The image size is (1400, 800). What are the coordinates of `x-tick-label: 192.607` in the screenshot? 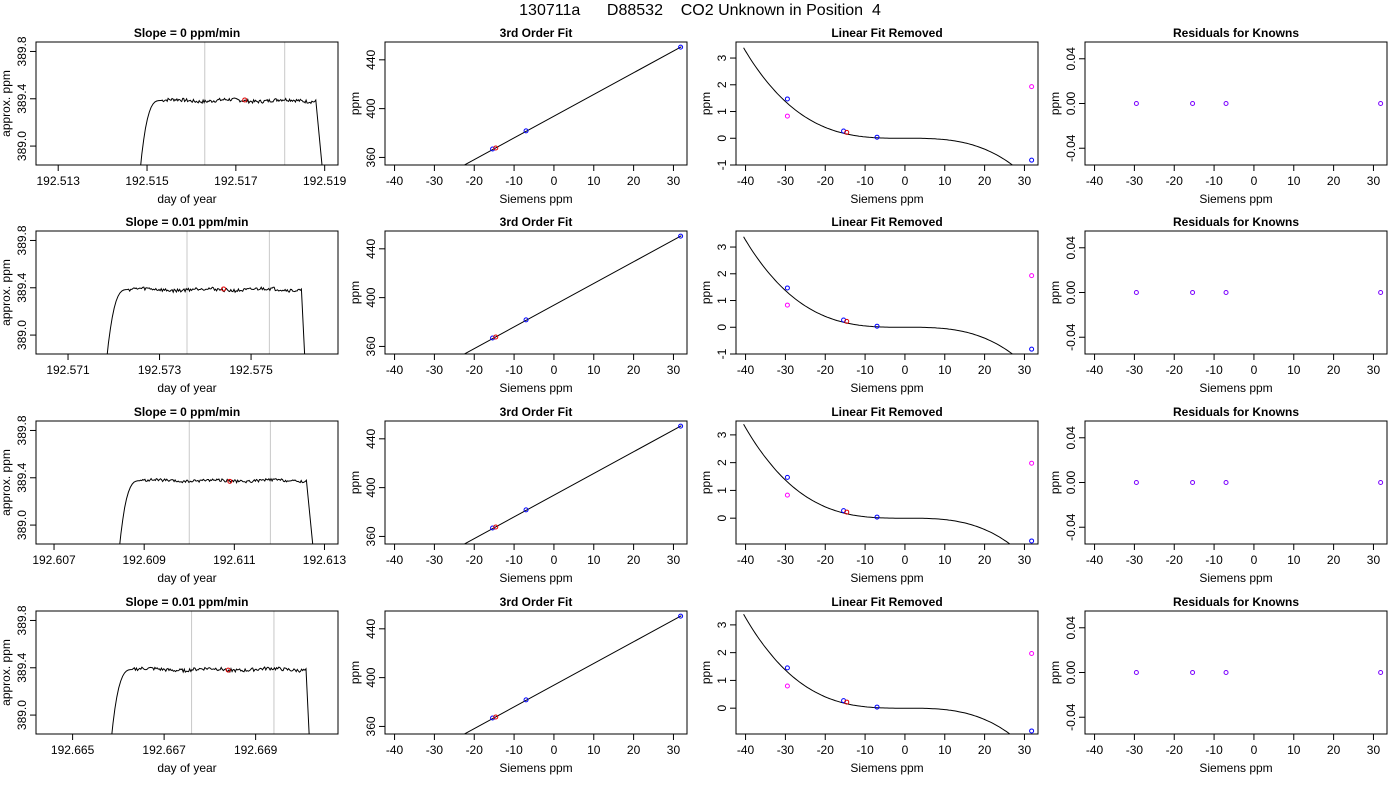 It's located at (54, 560).